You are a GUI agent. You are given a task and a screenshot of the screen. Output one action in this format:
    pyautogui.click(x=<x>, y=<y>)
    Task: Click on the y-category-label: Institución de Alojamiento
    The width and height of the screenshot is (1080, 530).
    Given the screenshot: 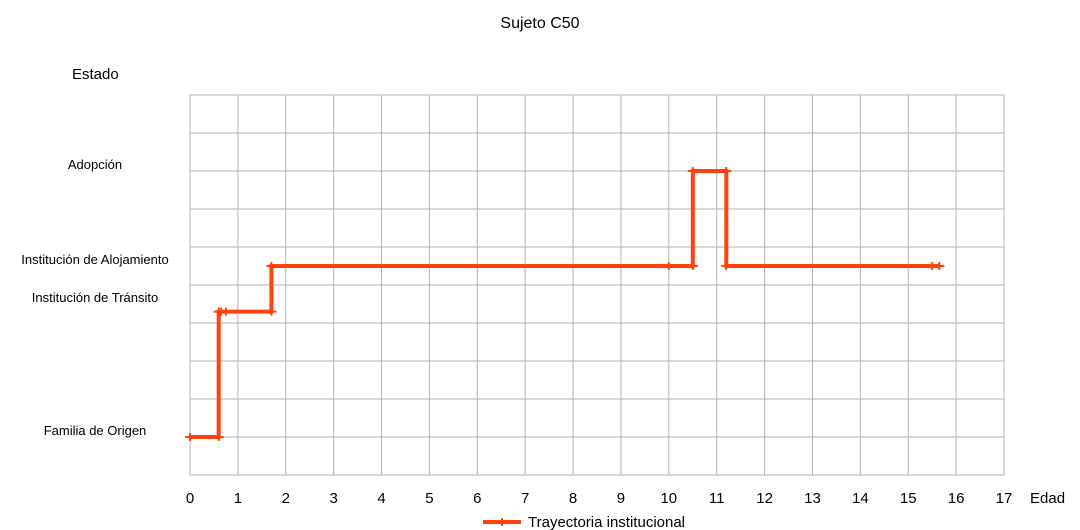 What is the action you would take?
    pyautogui.click(x=94, y=259)
    